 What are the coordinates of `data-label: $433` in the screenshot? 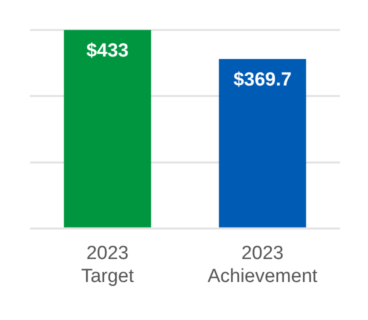 It's located at (107, 51).